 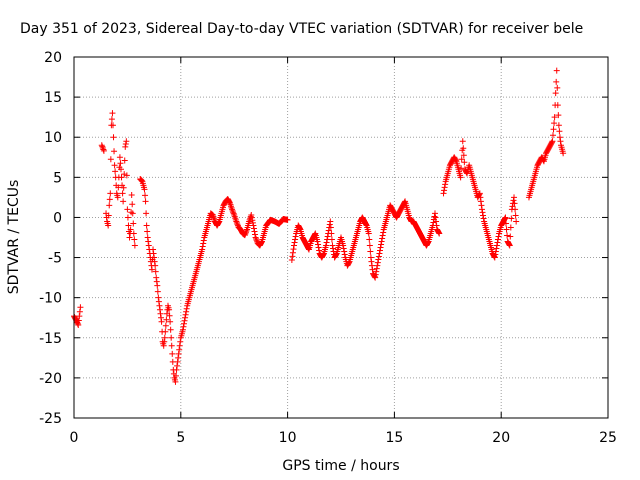 I want to click on y-tick-label: 0, so click(x=57, y=218).